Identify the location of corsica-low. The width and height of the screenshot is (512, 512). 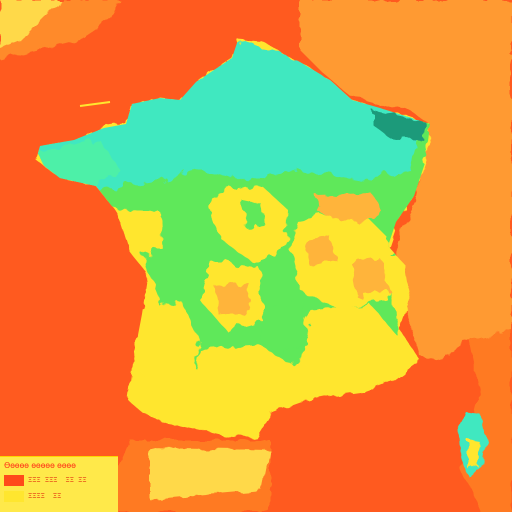
(474, 455).